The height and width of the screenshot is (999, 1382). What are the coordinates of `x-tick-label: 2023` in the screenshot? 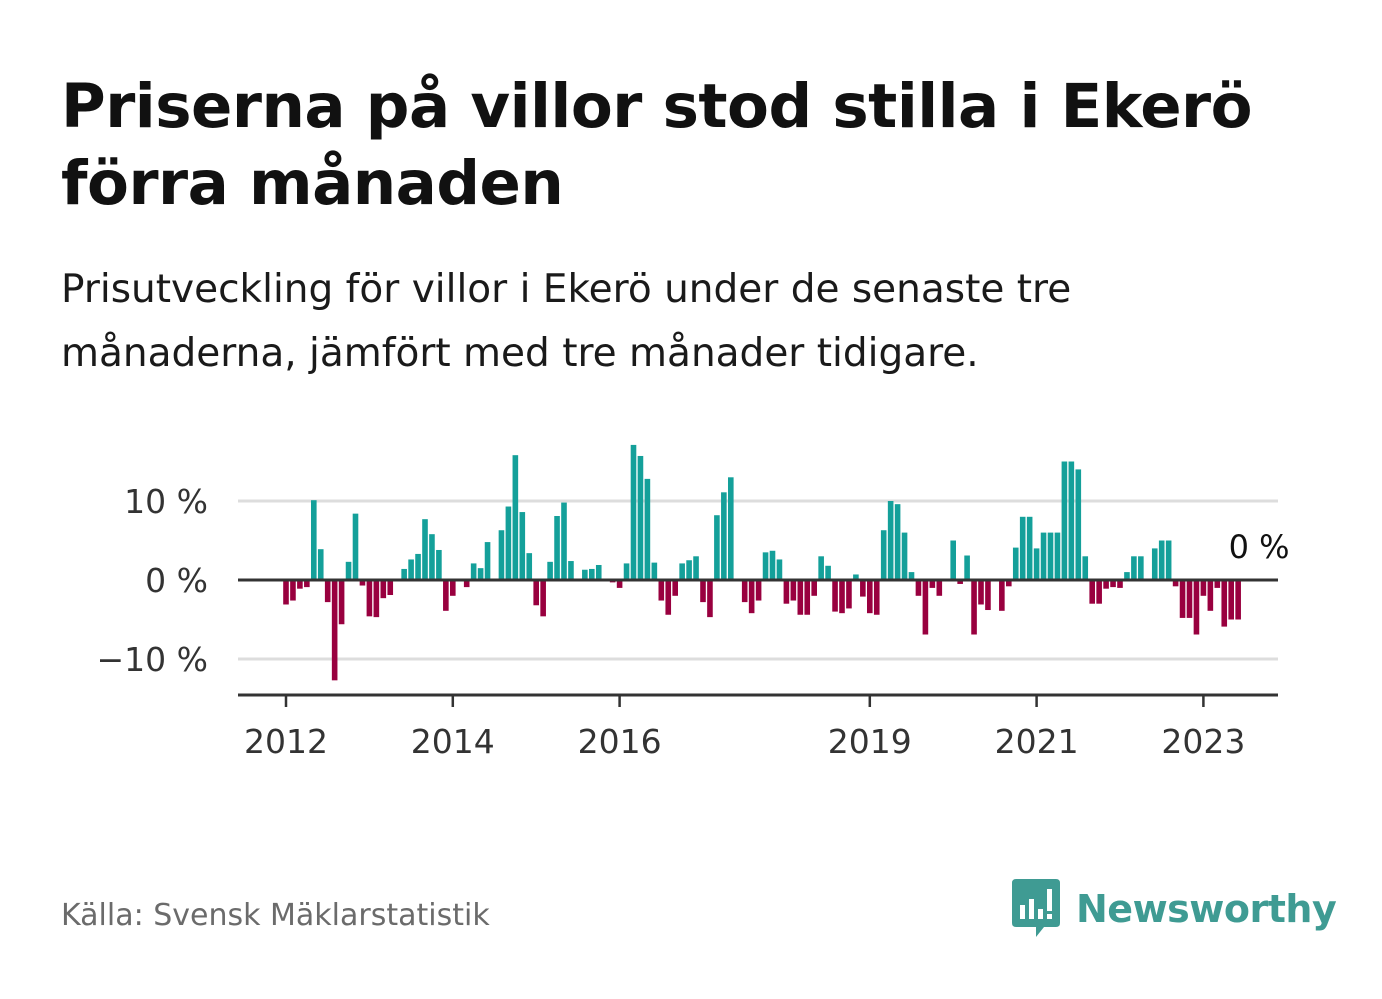 It's located at (1203, 741).